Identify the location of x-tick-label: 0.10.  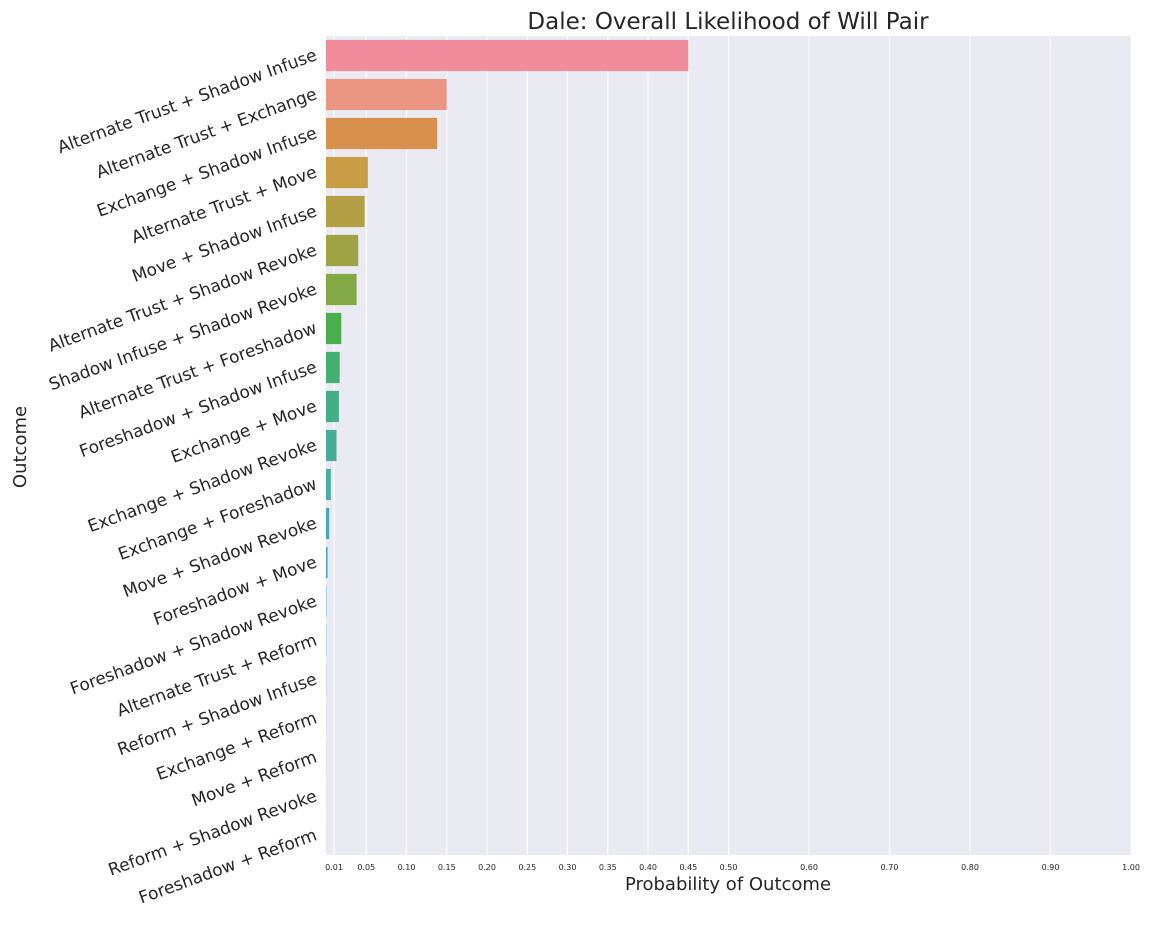
(407, 867).